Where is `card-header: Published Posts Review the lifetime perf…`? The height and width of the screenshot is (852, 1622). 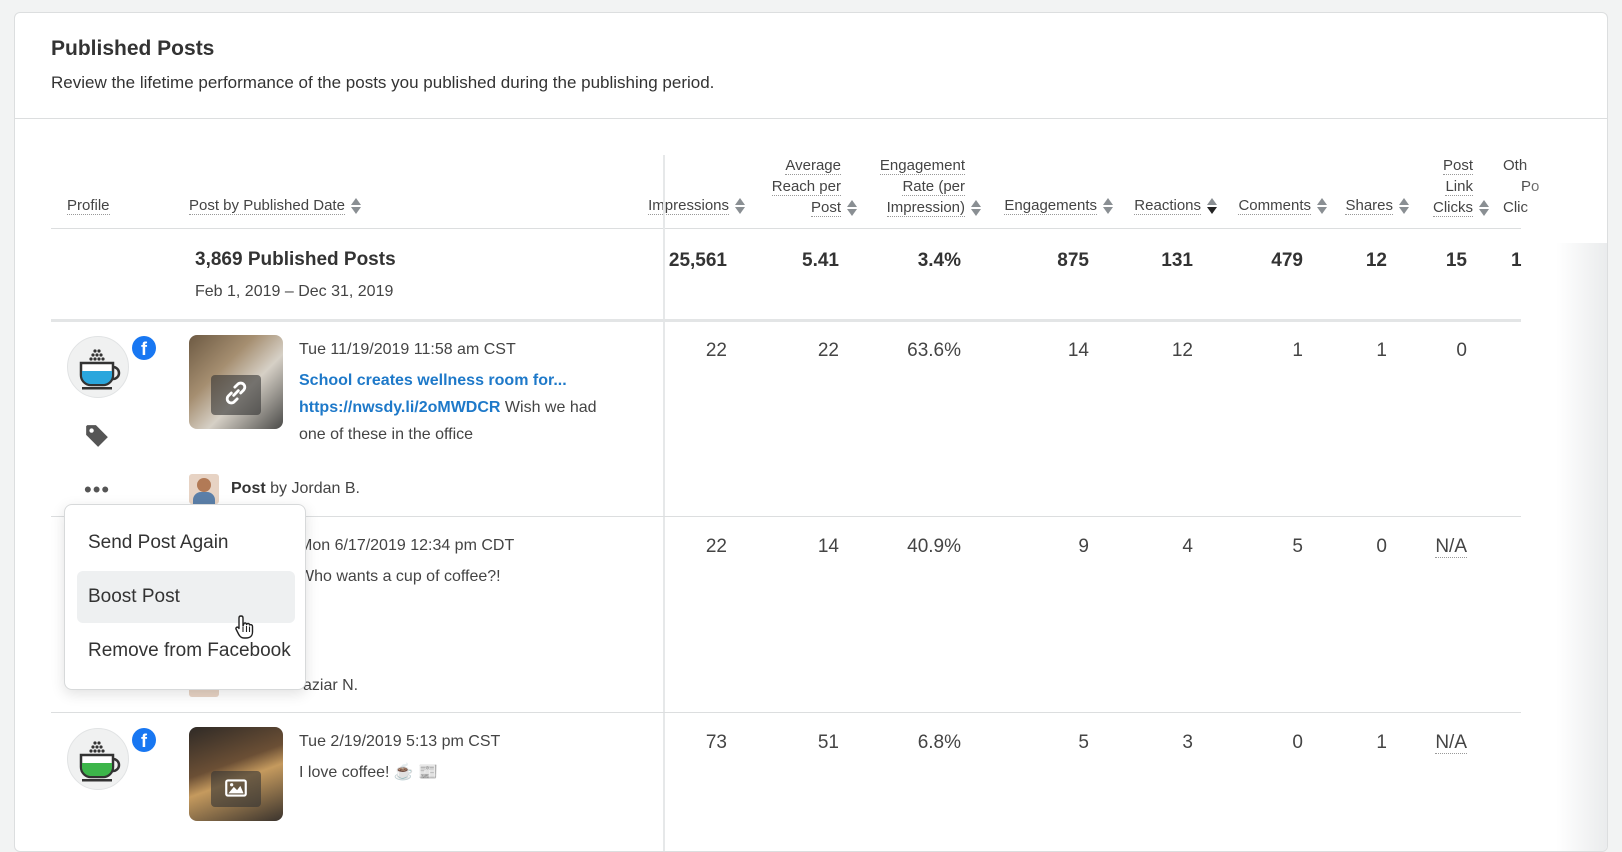 card-header: Published Posts Review the lifetime perf… is located at coordinates (811, 66).